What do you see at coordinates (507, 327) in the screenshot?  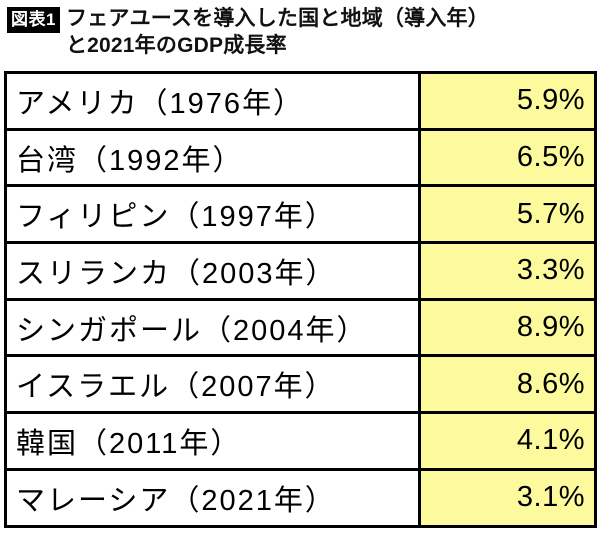 I see `gdp-growth-cell: 8.9%` at bounding box center [507, 327].